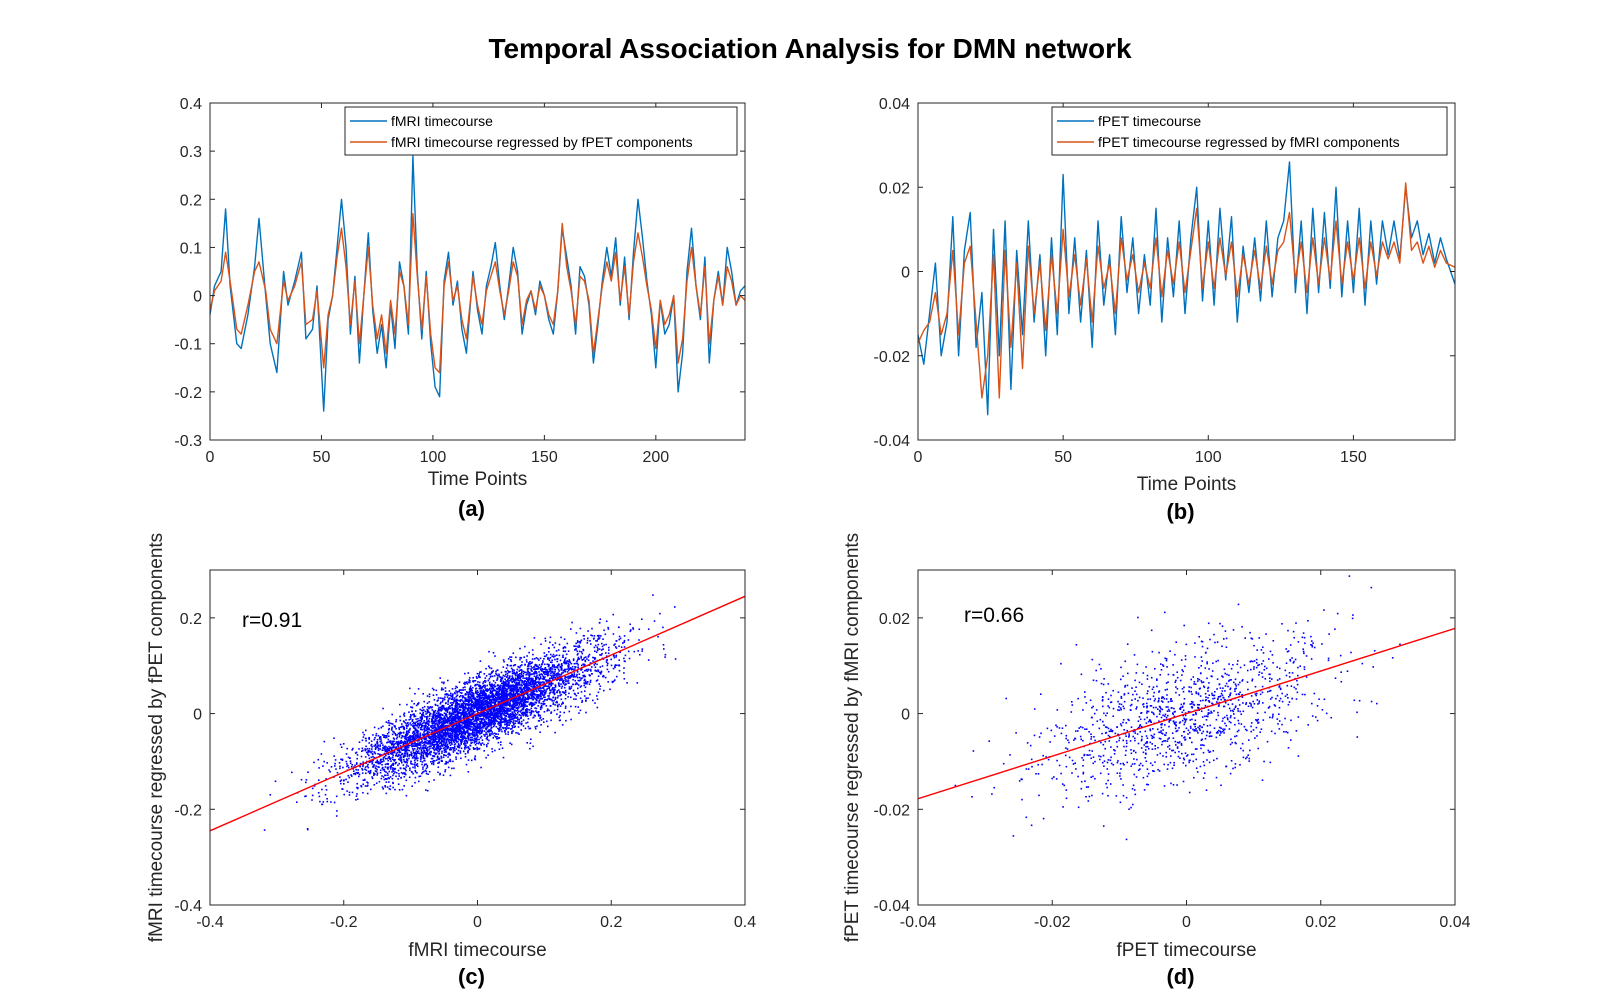 Image resolution: width=1600 pixels, height=1007 pixels. I want to click on x-tick-label: 0, so click(918, 457).